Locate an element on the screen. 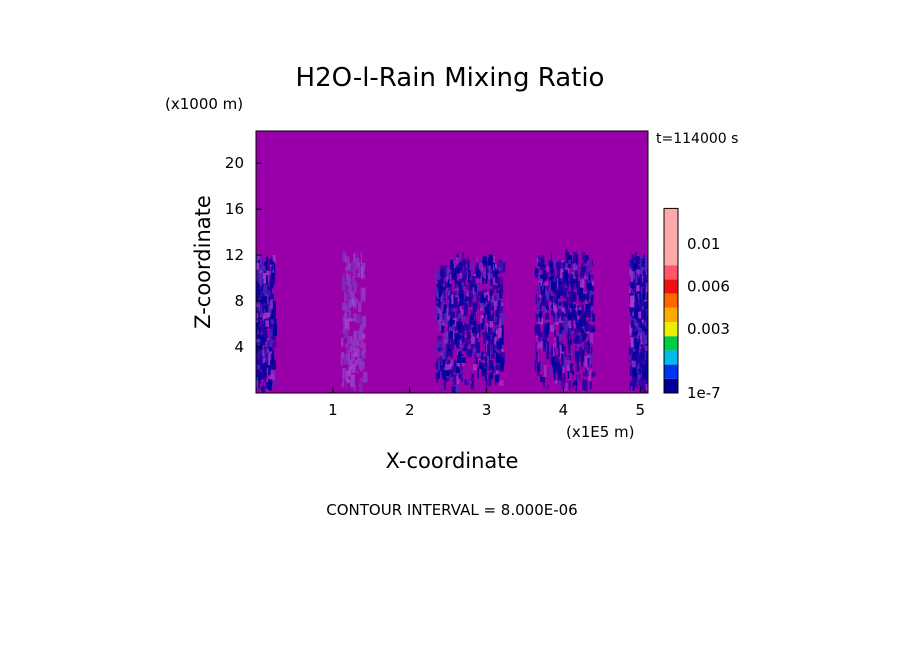  colorbar-swatch is located at coordinates (671, 272).